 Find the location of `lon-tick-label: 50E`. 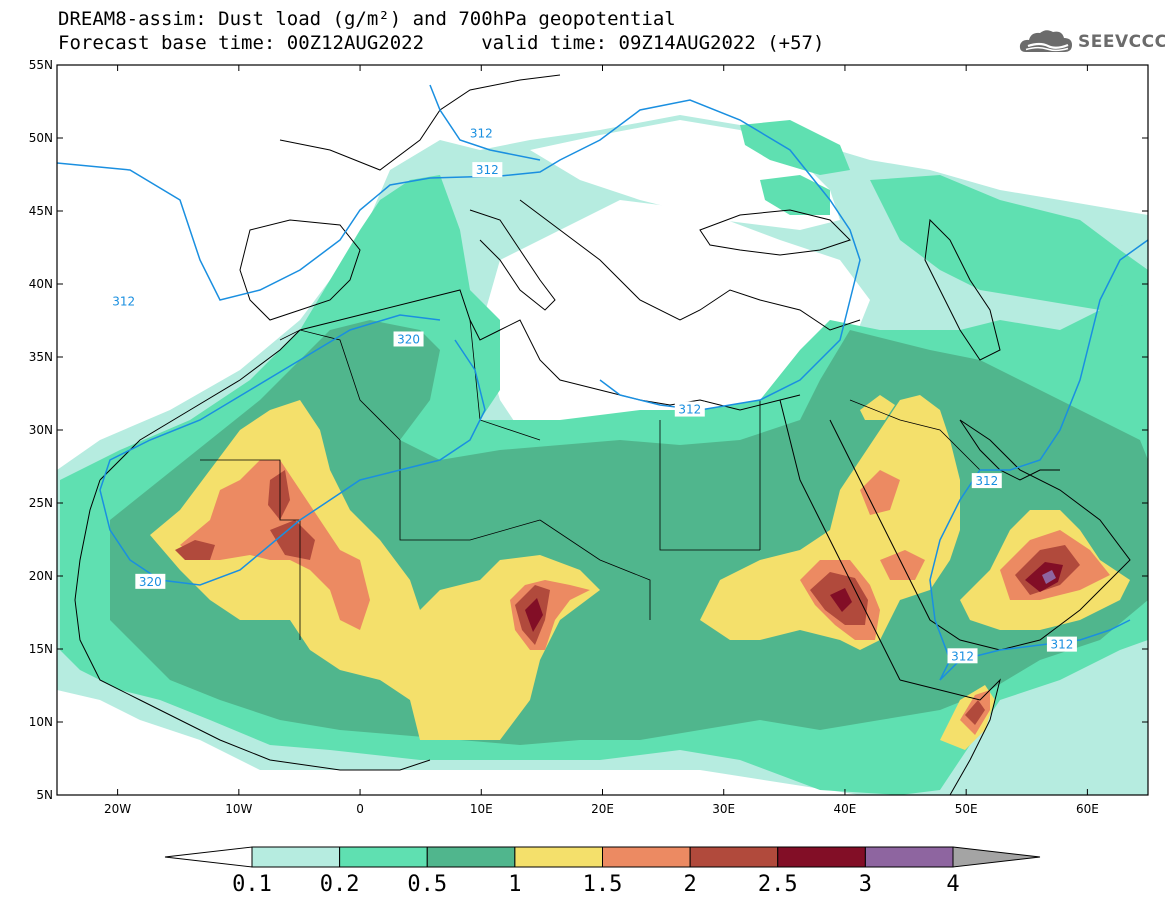

lon-tick-label: 50E is located at coordinates (966, 809).